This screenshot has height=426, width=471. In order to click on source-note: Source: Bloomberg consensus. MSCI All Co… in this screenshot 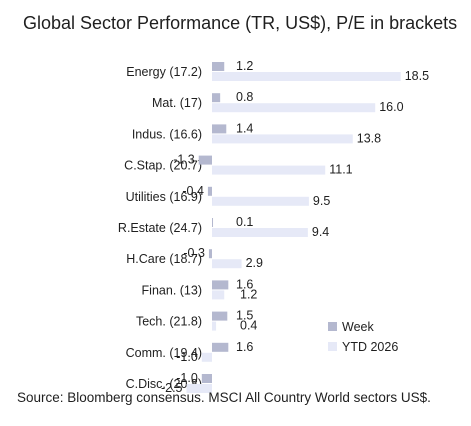, I will do `click(224, 397)`.